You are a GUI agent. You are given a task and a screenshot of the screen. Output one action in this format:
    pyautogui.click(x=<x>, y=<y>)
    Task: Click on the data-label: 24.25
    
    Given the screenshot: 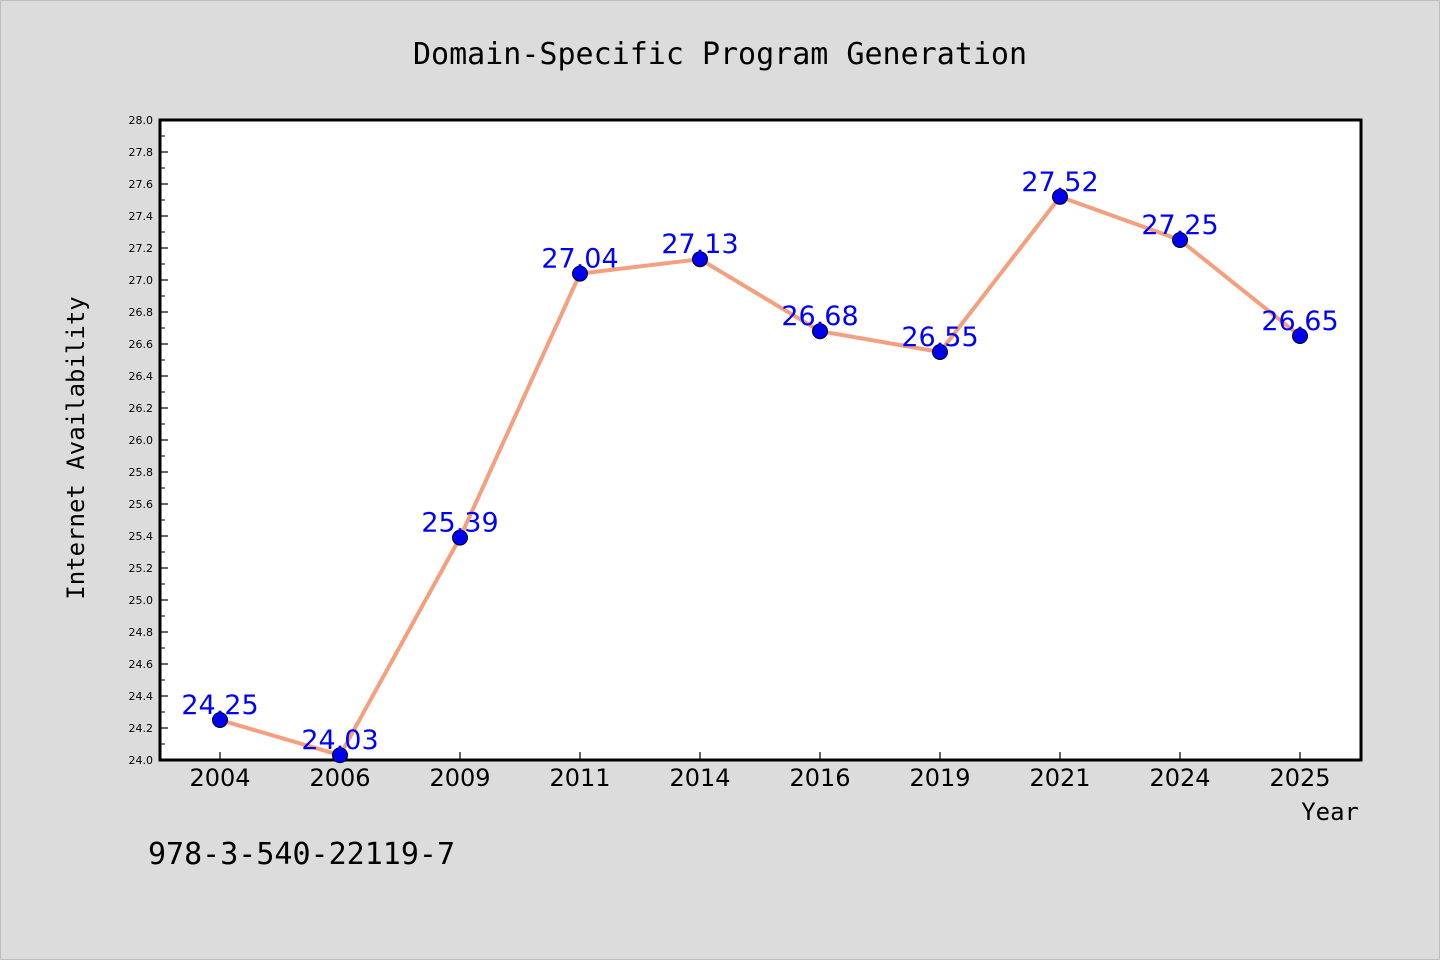 What is the action you would take?
    pyautogui.click(x=219, y=705)
    